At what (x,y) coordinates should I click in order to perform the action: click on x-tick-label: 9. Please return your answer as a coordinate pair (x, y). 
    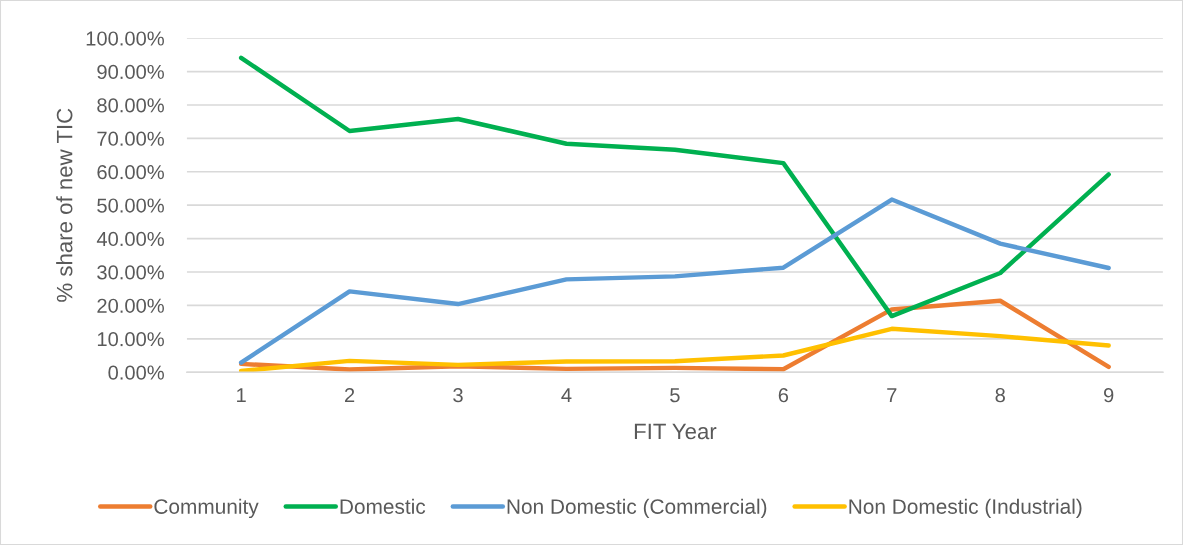
    Looking at the image, I should click on (1109, 395).